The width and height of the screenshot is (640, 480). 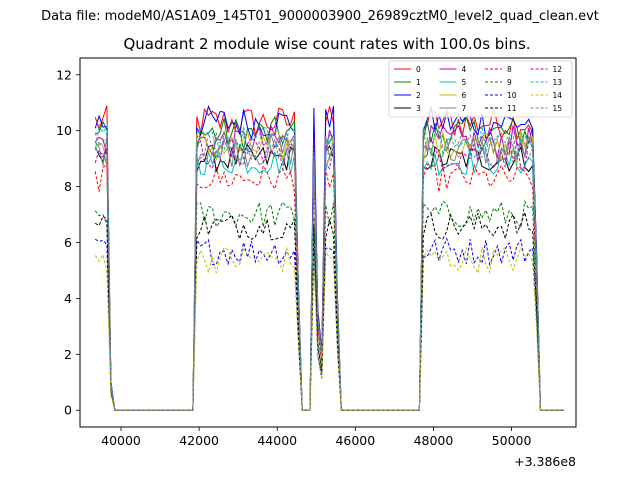 I want to click on legend-box, so click(x=480, y=89).